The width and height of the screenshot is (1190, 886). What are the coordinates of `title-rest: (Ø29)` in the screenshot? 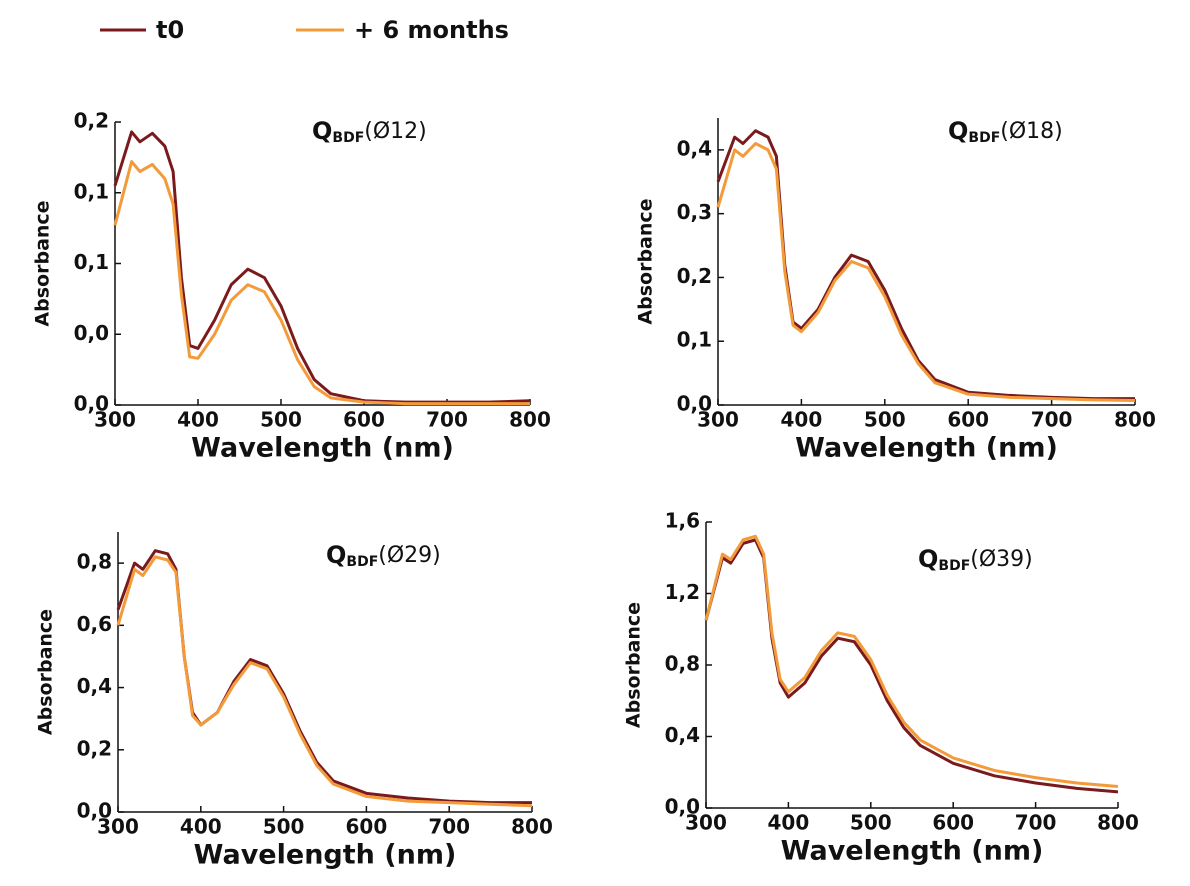 It's located at (409, 555).